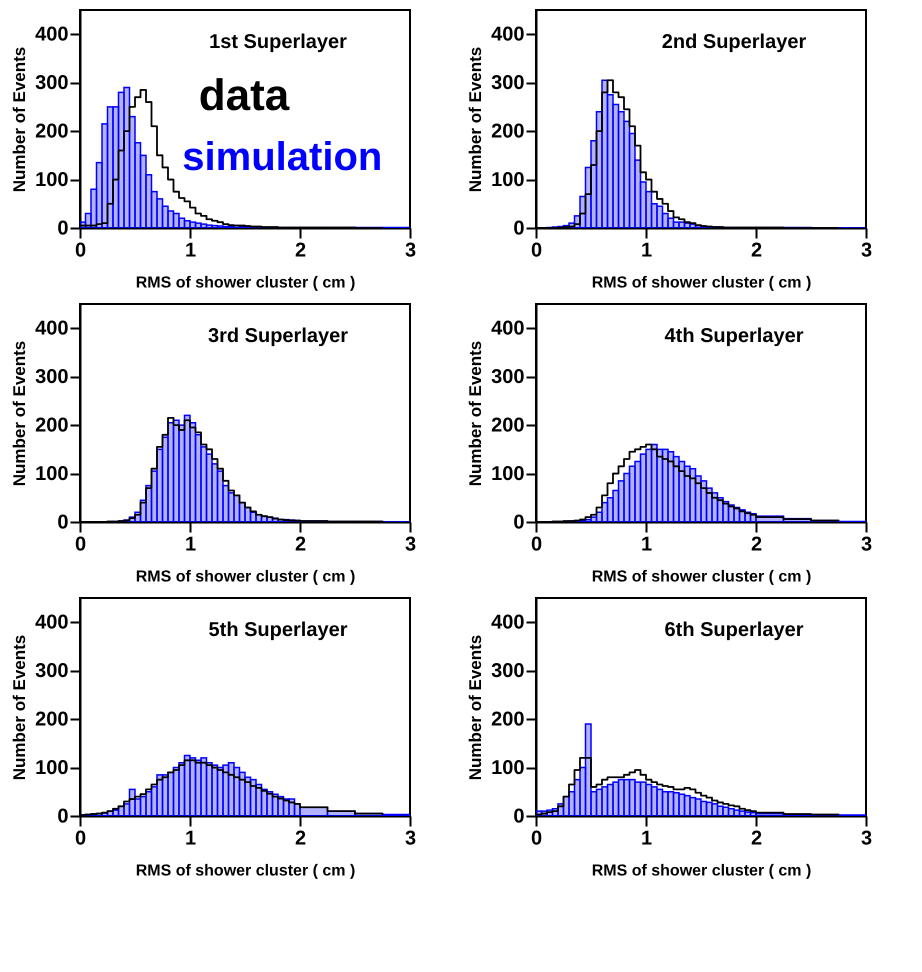 Image resolution: width=922 pixels, height=972 pixels. What do you see at coordinates (244, 95) in the screenshot?
I see `series-label: data` at bounding box center [244, 95].